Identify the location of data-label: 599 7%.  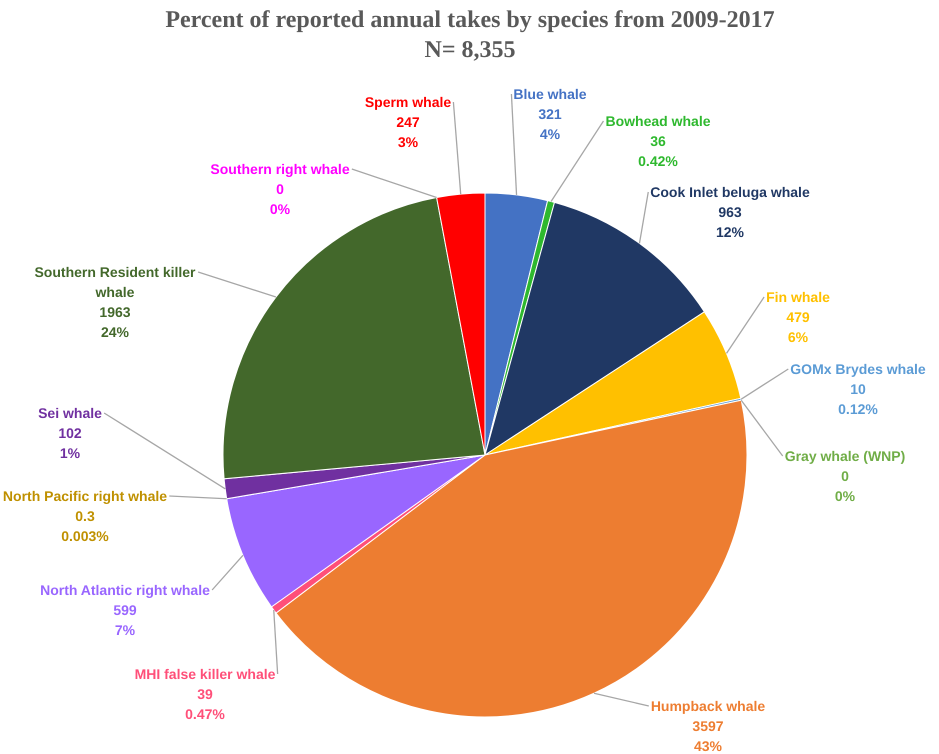
(125, 620).